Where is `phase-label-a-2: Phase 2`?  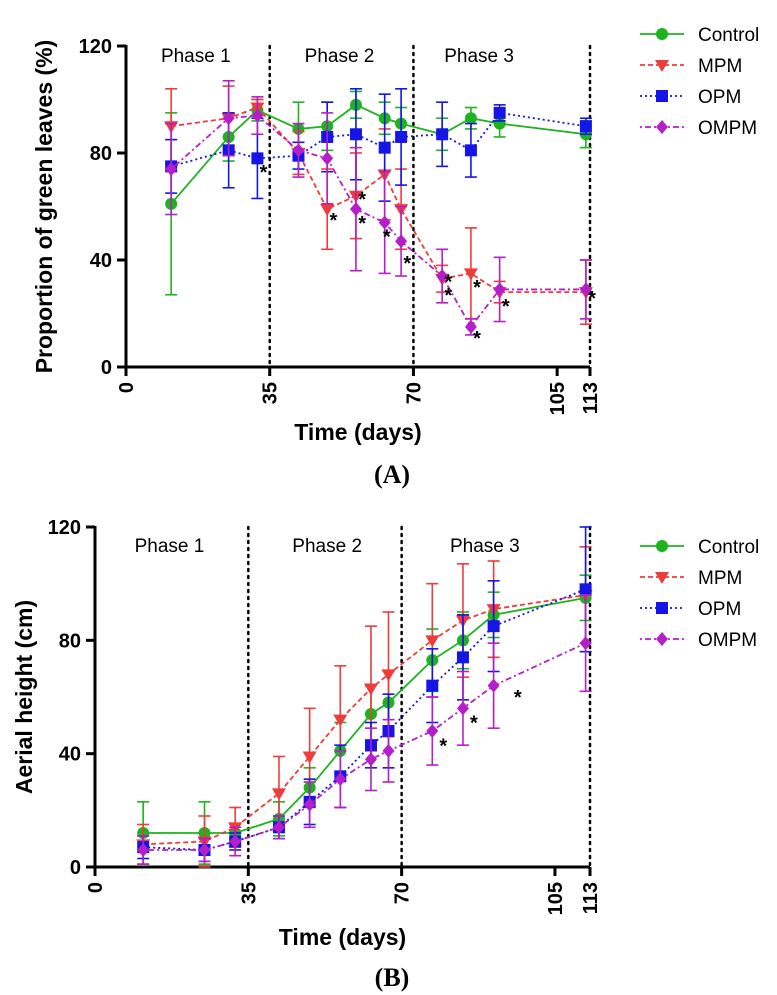
phase-label-a-2: Phase 2 is located at coordinates (340, 56).